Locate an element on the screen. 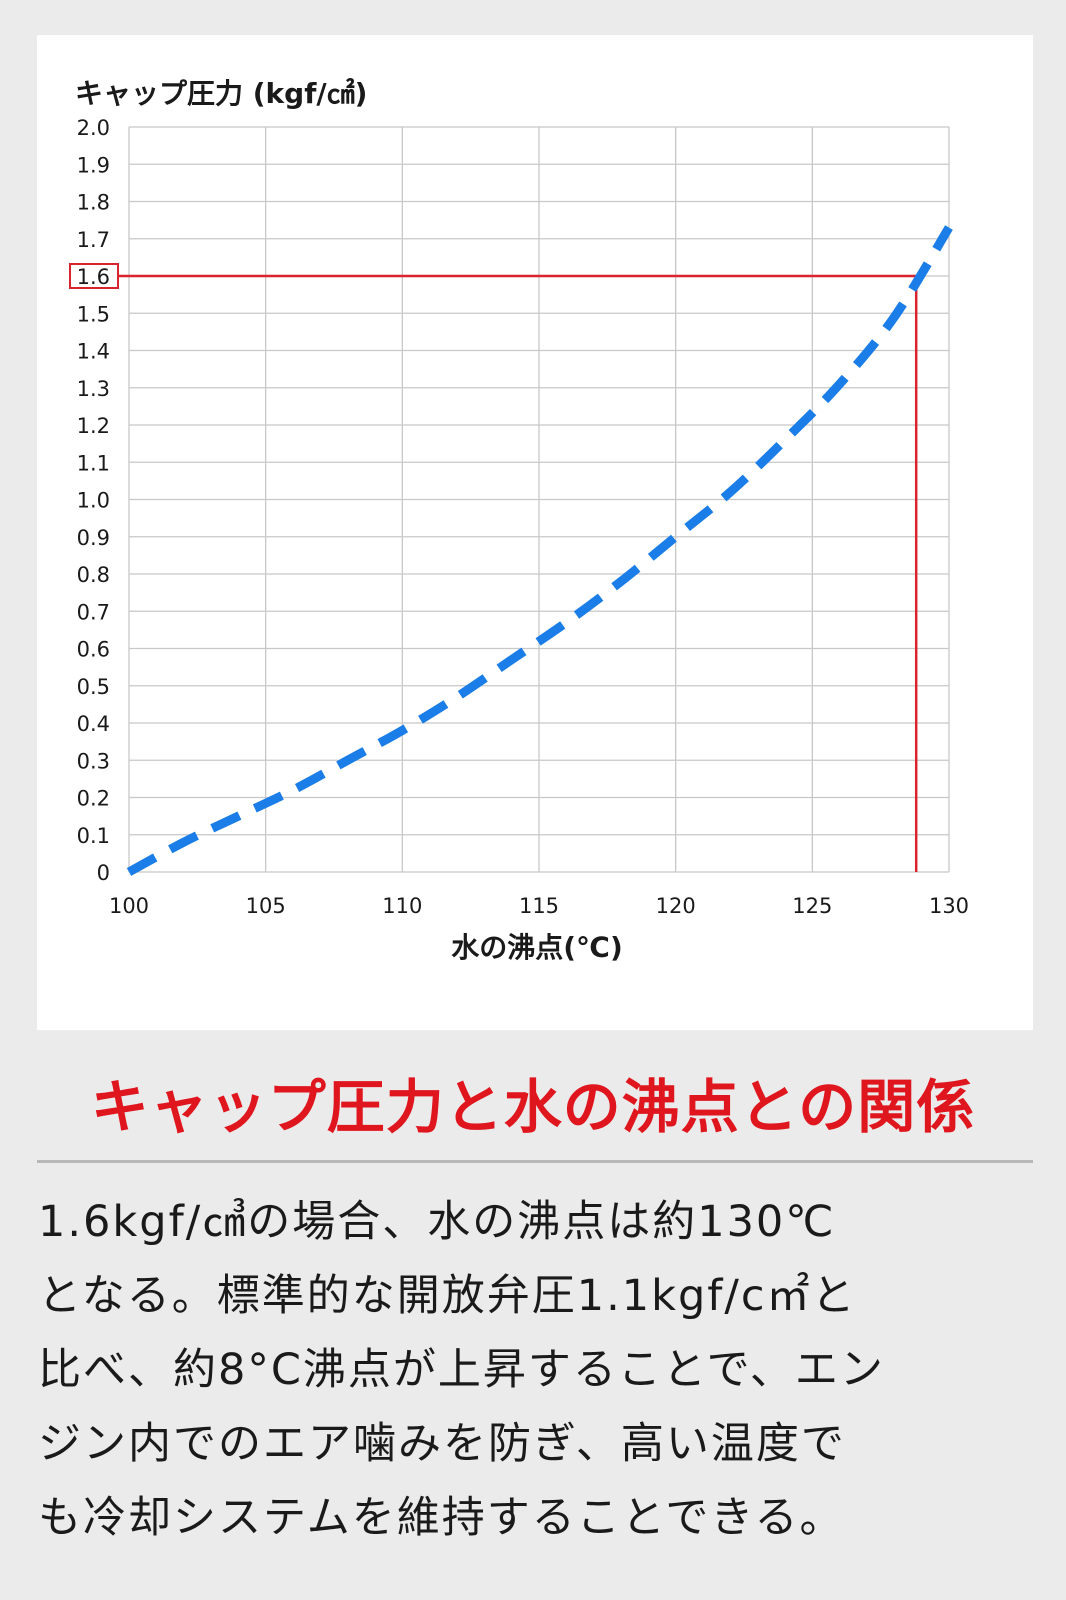 This screenshot has height=1600, width=1066. y-tick-label: 1.6 is located at coordinates (93, 277).